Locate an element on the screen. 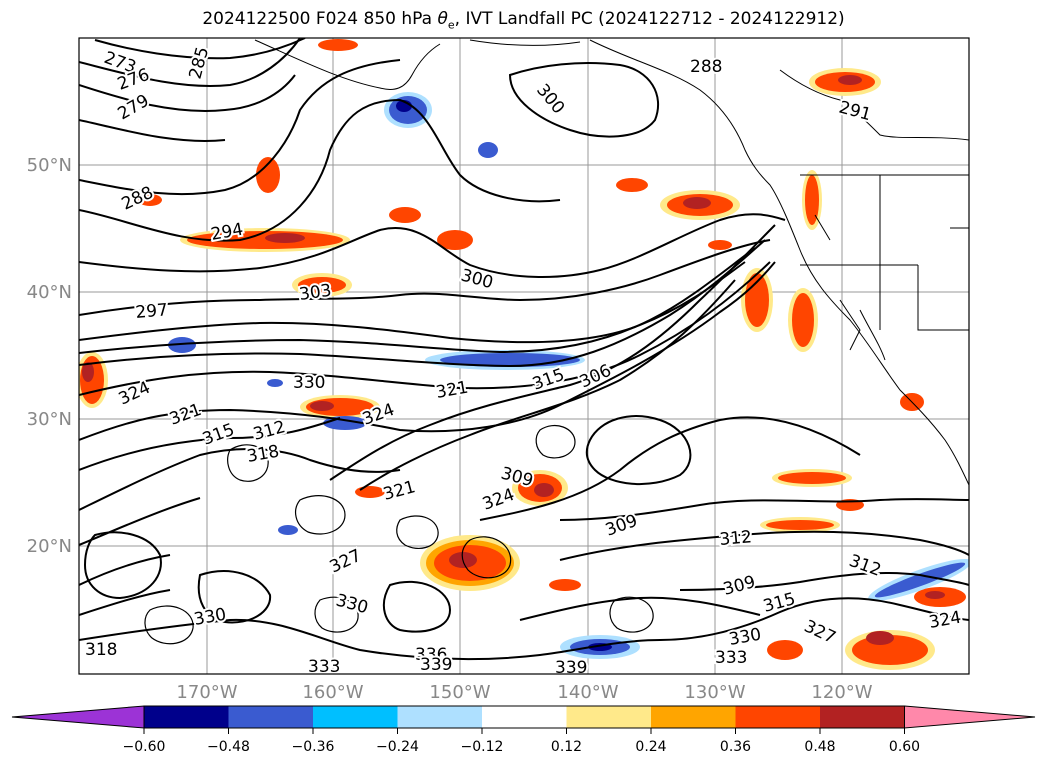 This screenshot has width=1047, height=767. colorbar-tick-label: 0.24 is located at coordinates (650, 747).